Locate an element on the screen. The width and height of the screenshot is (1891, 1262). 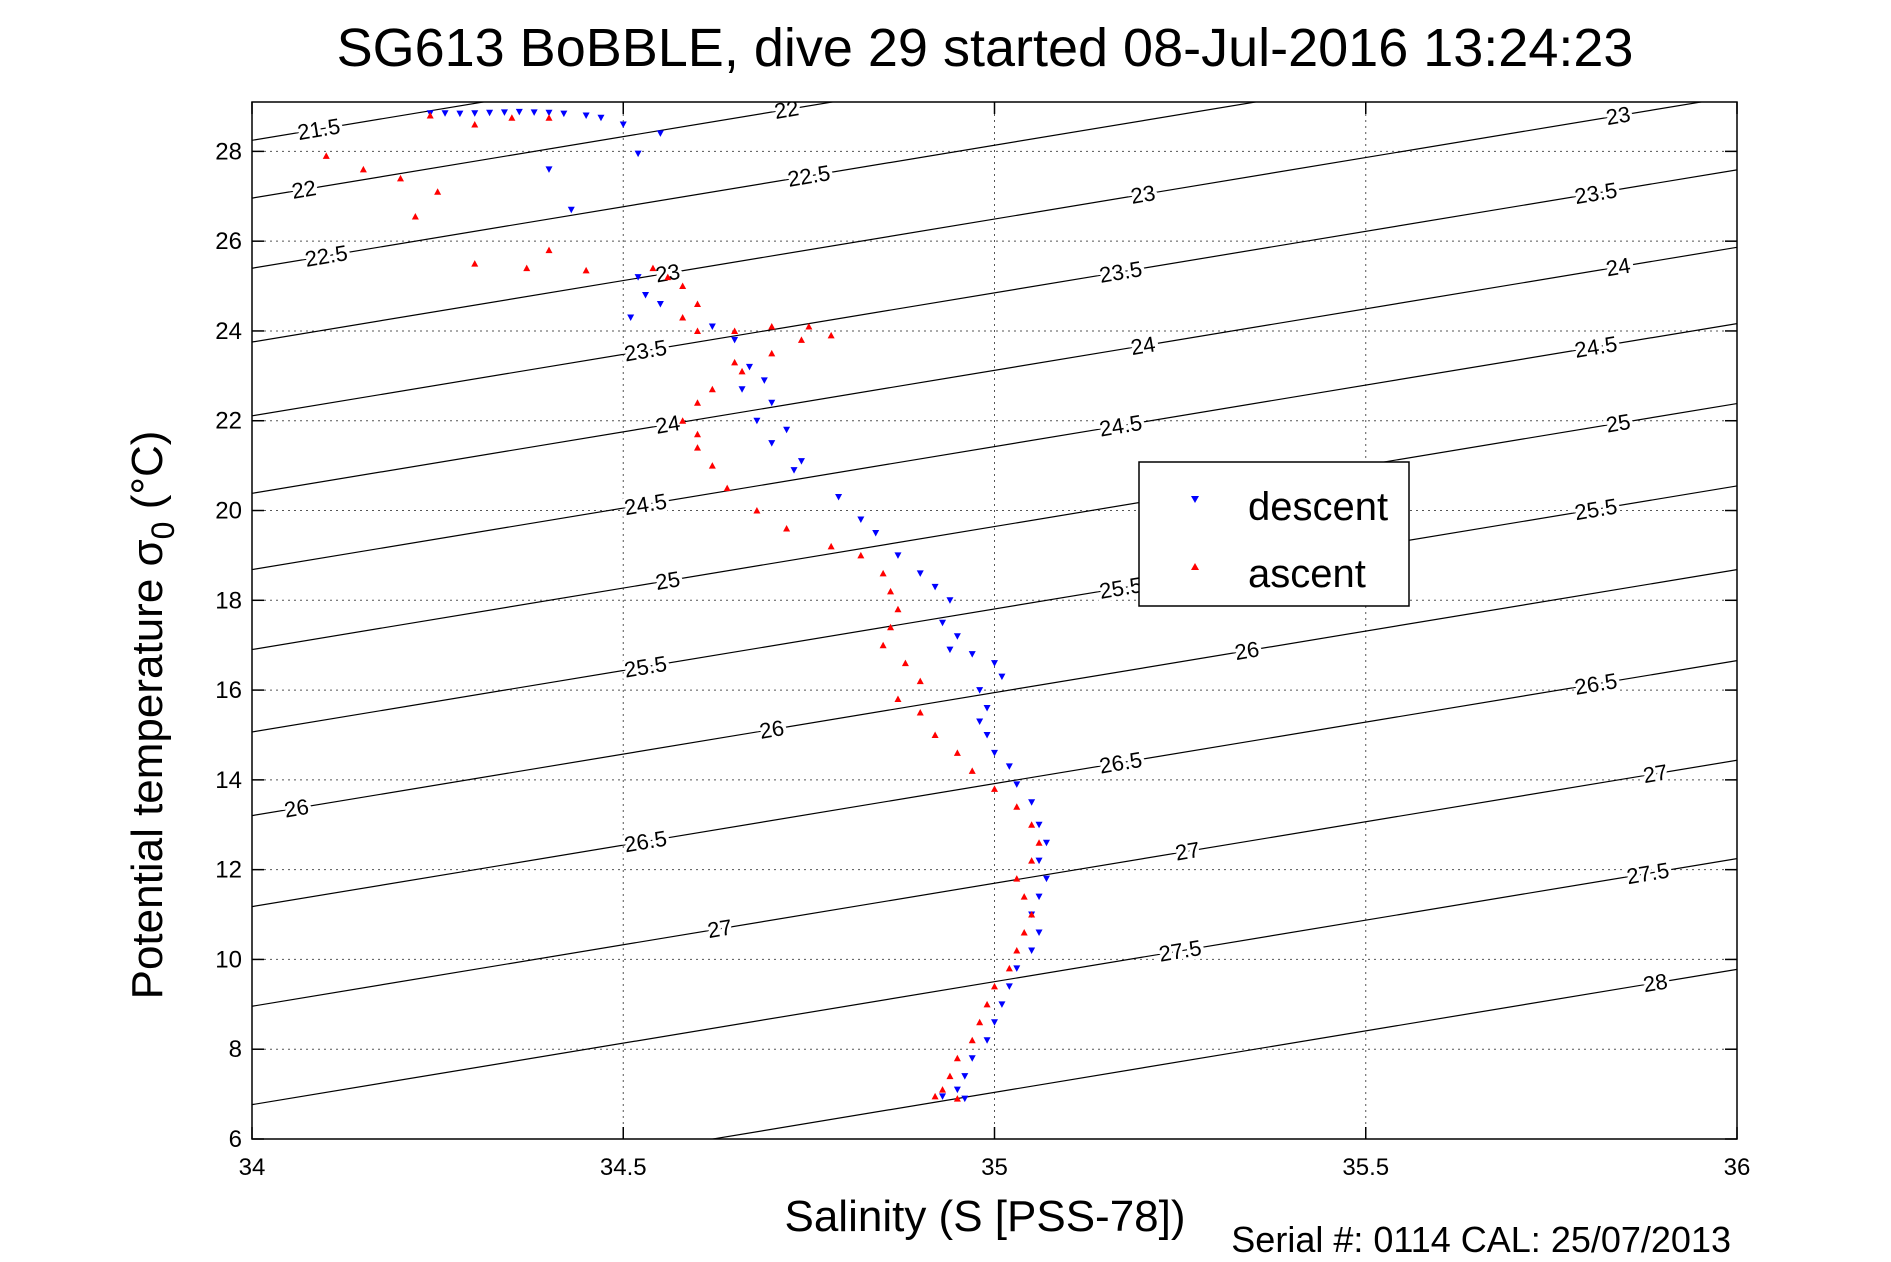
x-tick-label: 34 is located at coordinates (252, 1167).